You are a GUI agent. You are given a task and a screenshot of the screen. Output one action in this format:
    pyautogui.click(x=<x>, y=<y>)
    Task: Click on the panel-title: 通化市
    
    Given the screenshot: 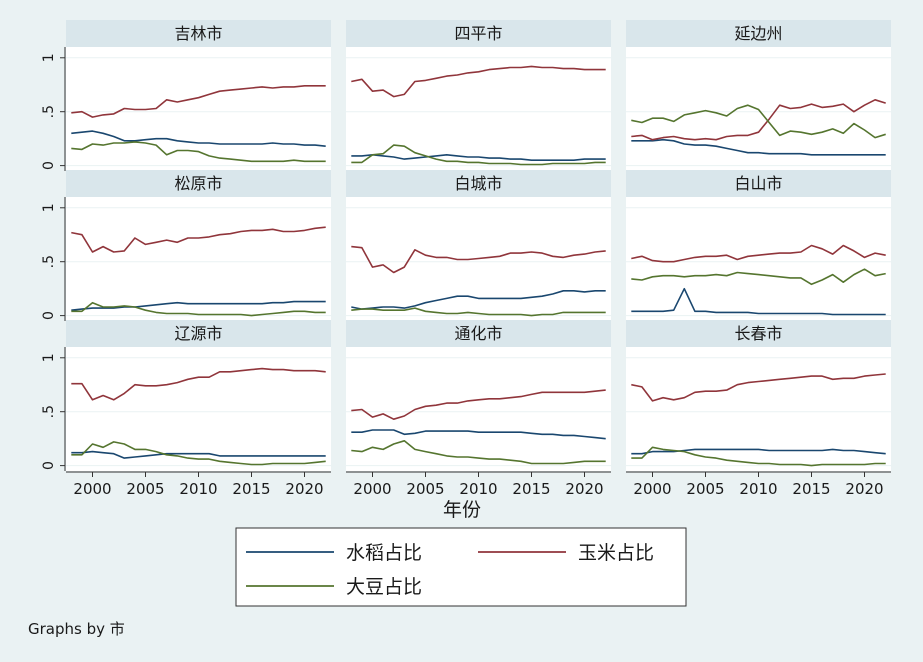 What is the action you would take?
    pyautogui.click(x=478, y=333)
    